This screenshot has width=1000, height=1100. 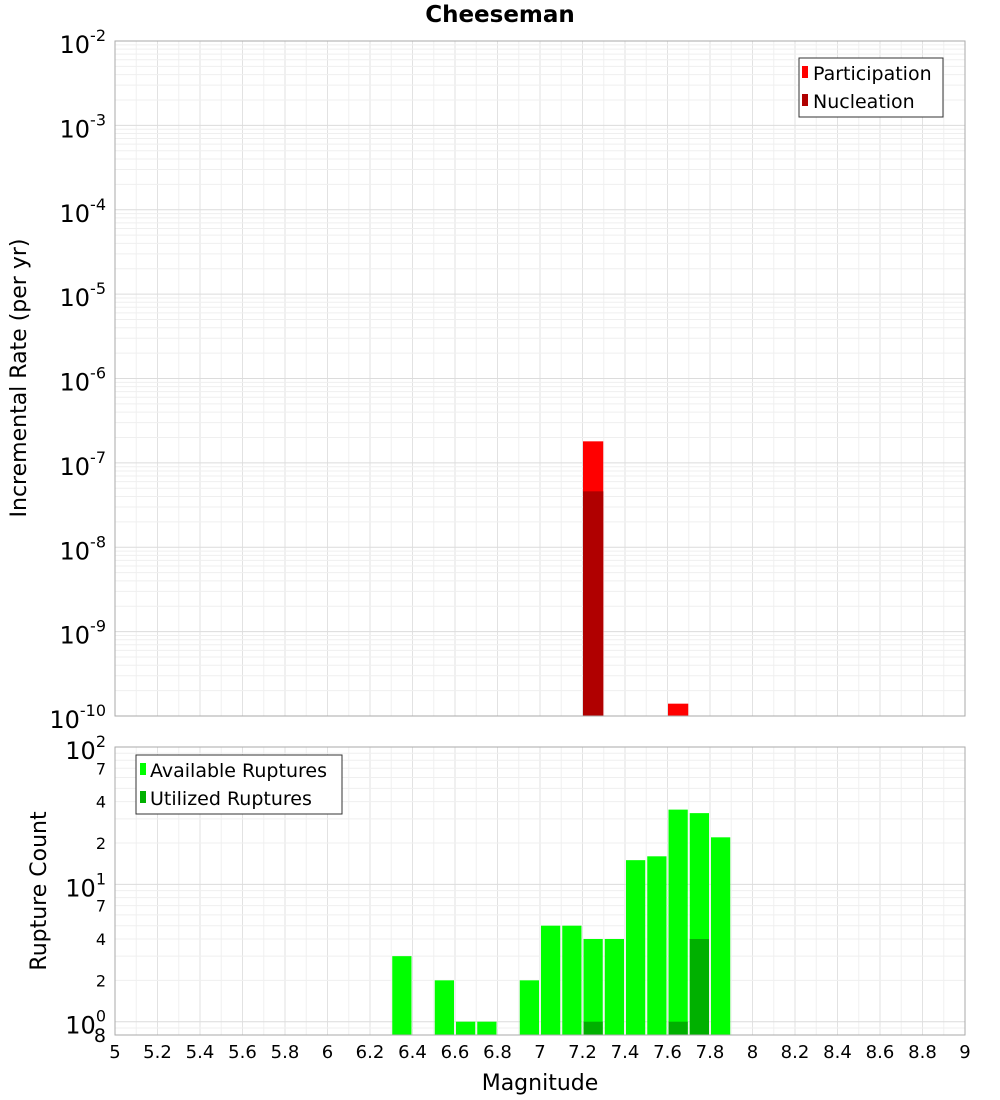 I want to click on bottom-plot-y-axis-label: Rupture Count, so click(x=39, y=891).